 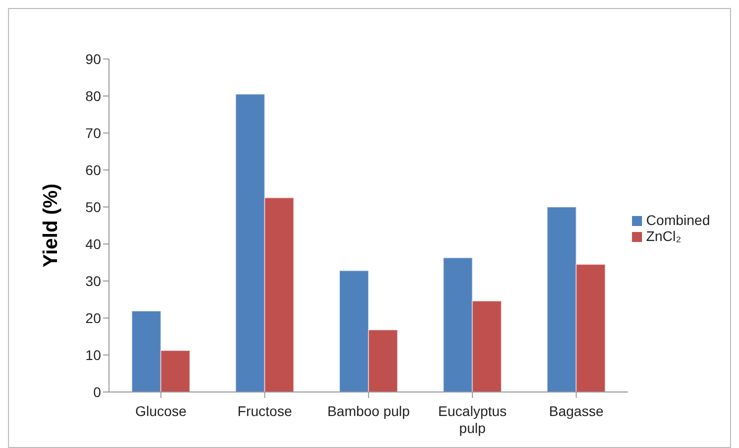 I want to click on x-tick-label: Eucalyptus pulp, so click(x=472, y=419).